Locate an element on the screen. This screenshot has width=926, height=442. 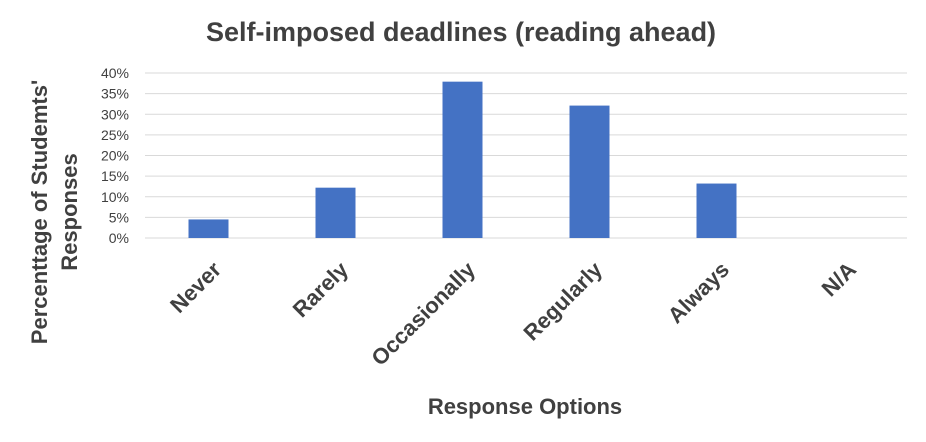
bar-rarely is located at coordinates (335, 212).